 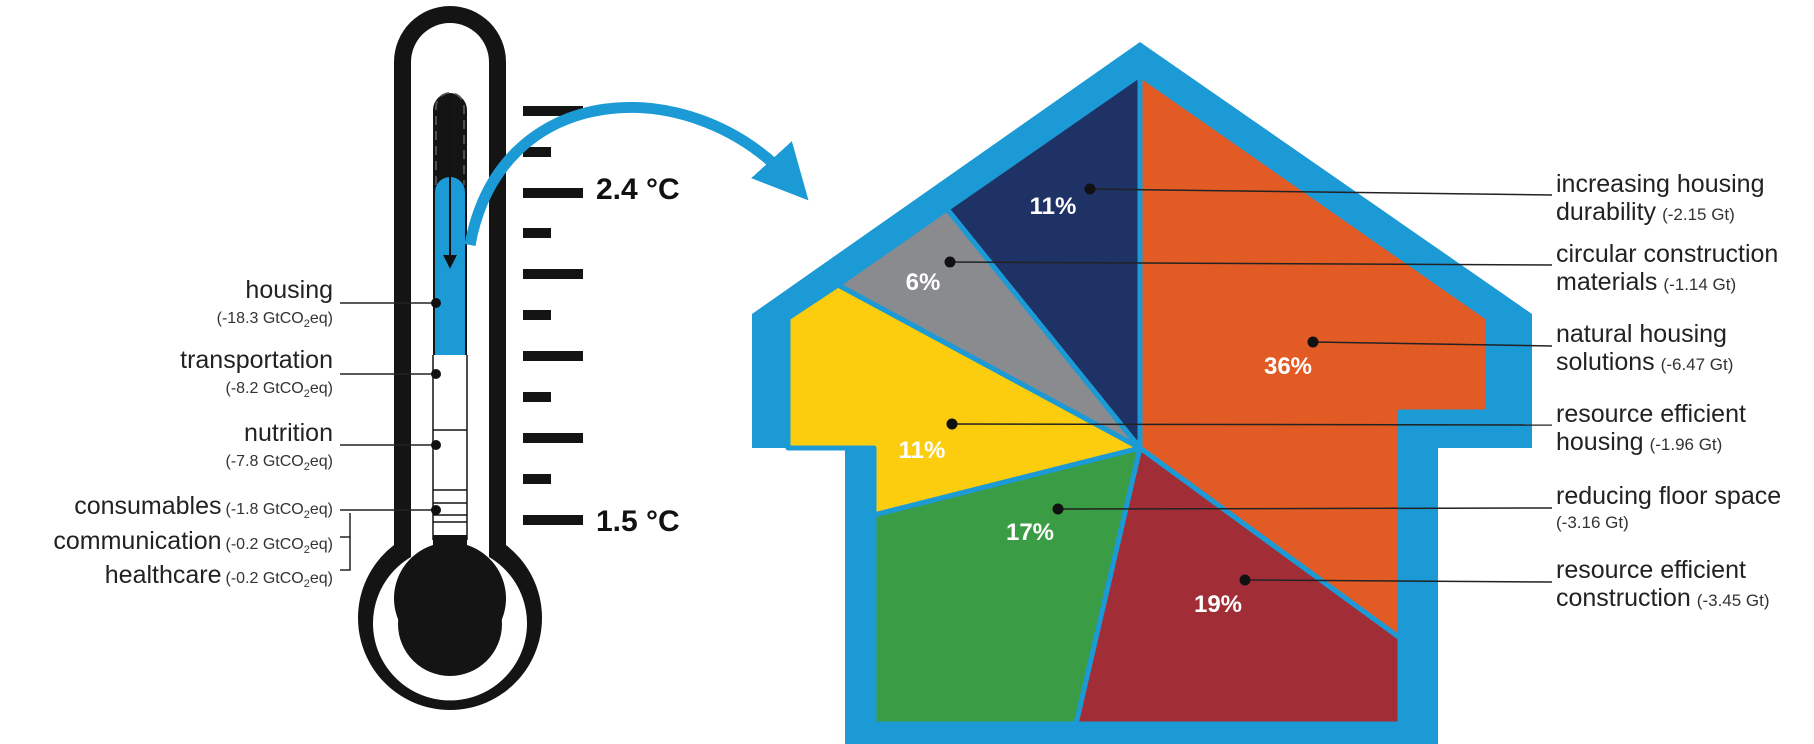 What do you see at coordinates (1639, 442) in the screenshot?
I see `segment-label: housing (-1.96 Gt)` at bounding box center [1639, 442].